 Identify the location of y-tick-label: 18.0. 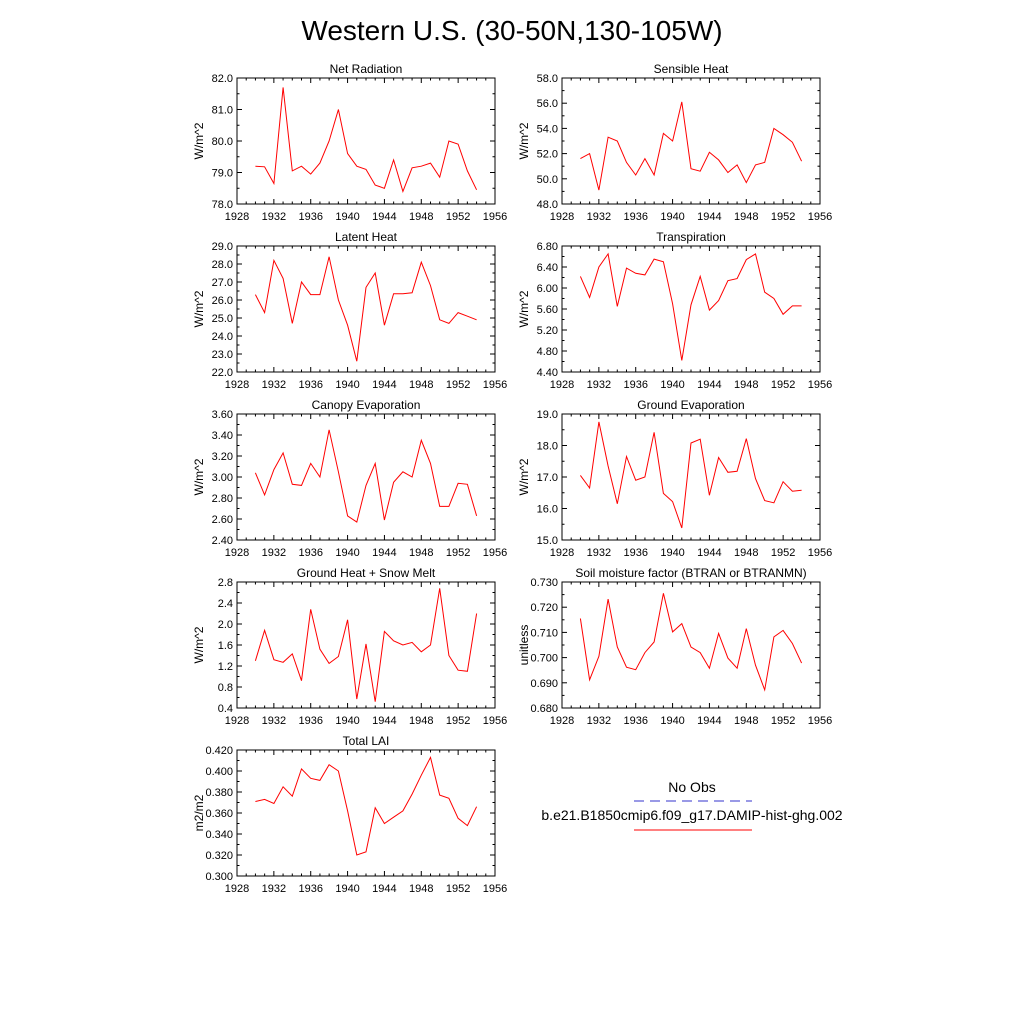
(547, 447).